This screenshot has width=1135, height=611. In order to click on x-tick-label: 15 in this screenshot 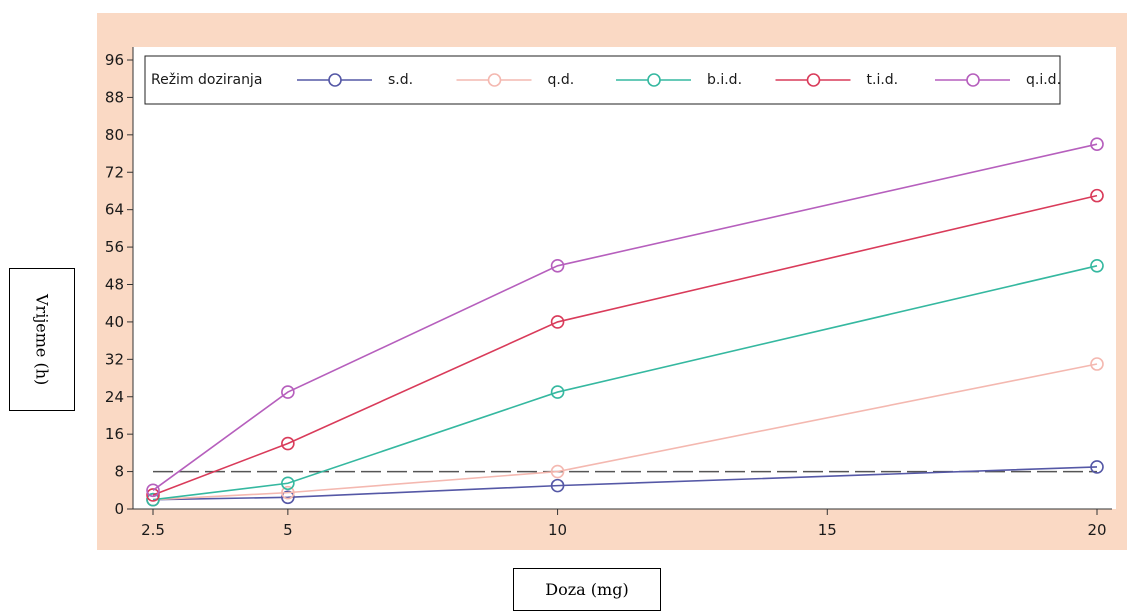, I will do `click(827, 530)`.